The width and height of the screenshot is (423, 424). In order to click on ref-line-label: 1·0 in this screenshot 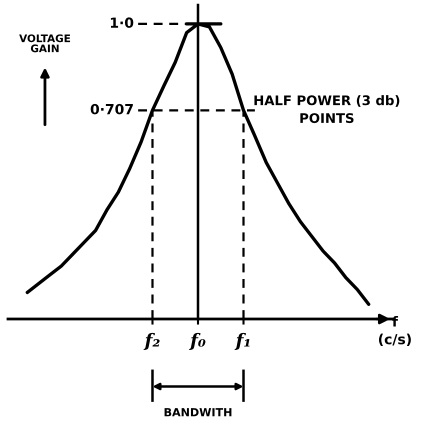, I will do `click(122, 22)`.